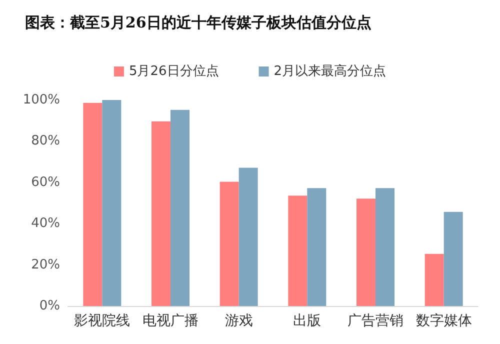  What do you see at coordinates (49, 306) in the screenshot?
I see `y-tick-label: 0%` at bounding box center [49, 306].